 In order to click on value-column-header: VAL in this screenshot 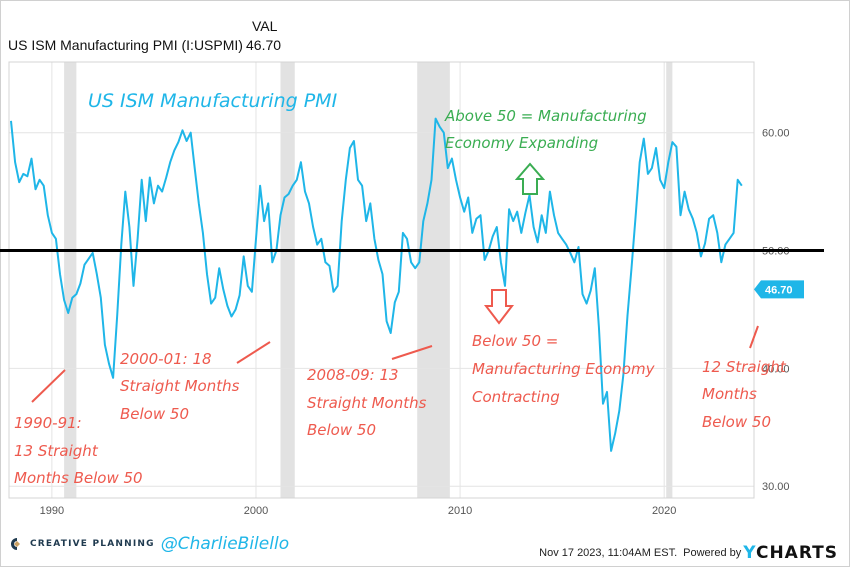, I will do `click(265, 26)`.